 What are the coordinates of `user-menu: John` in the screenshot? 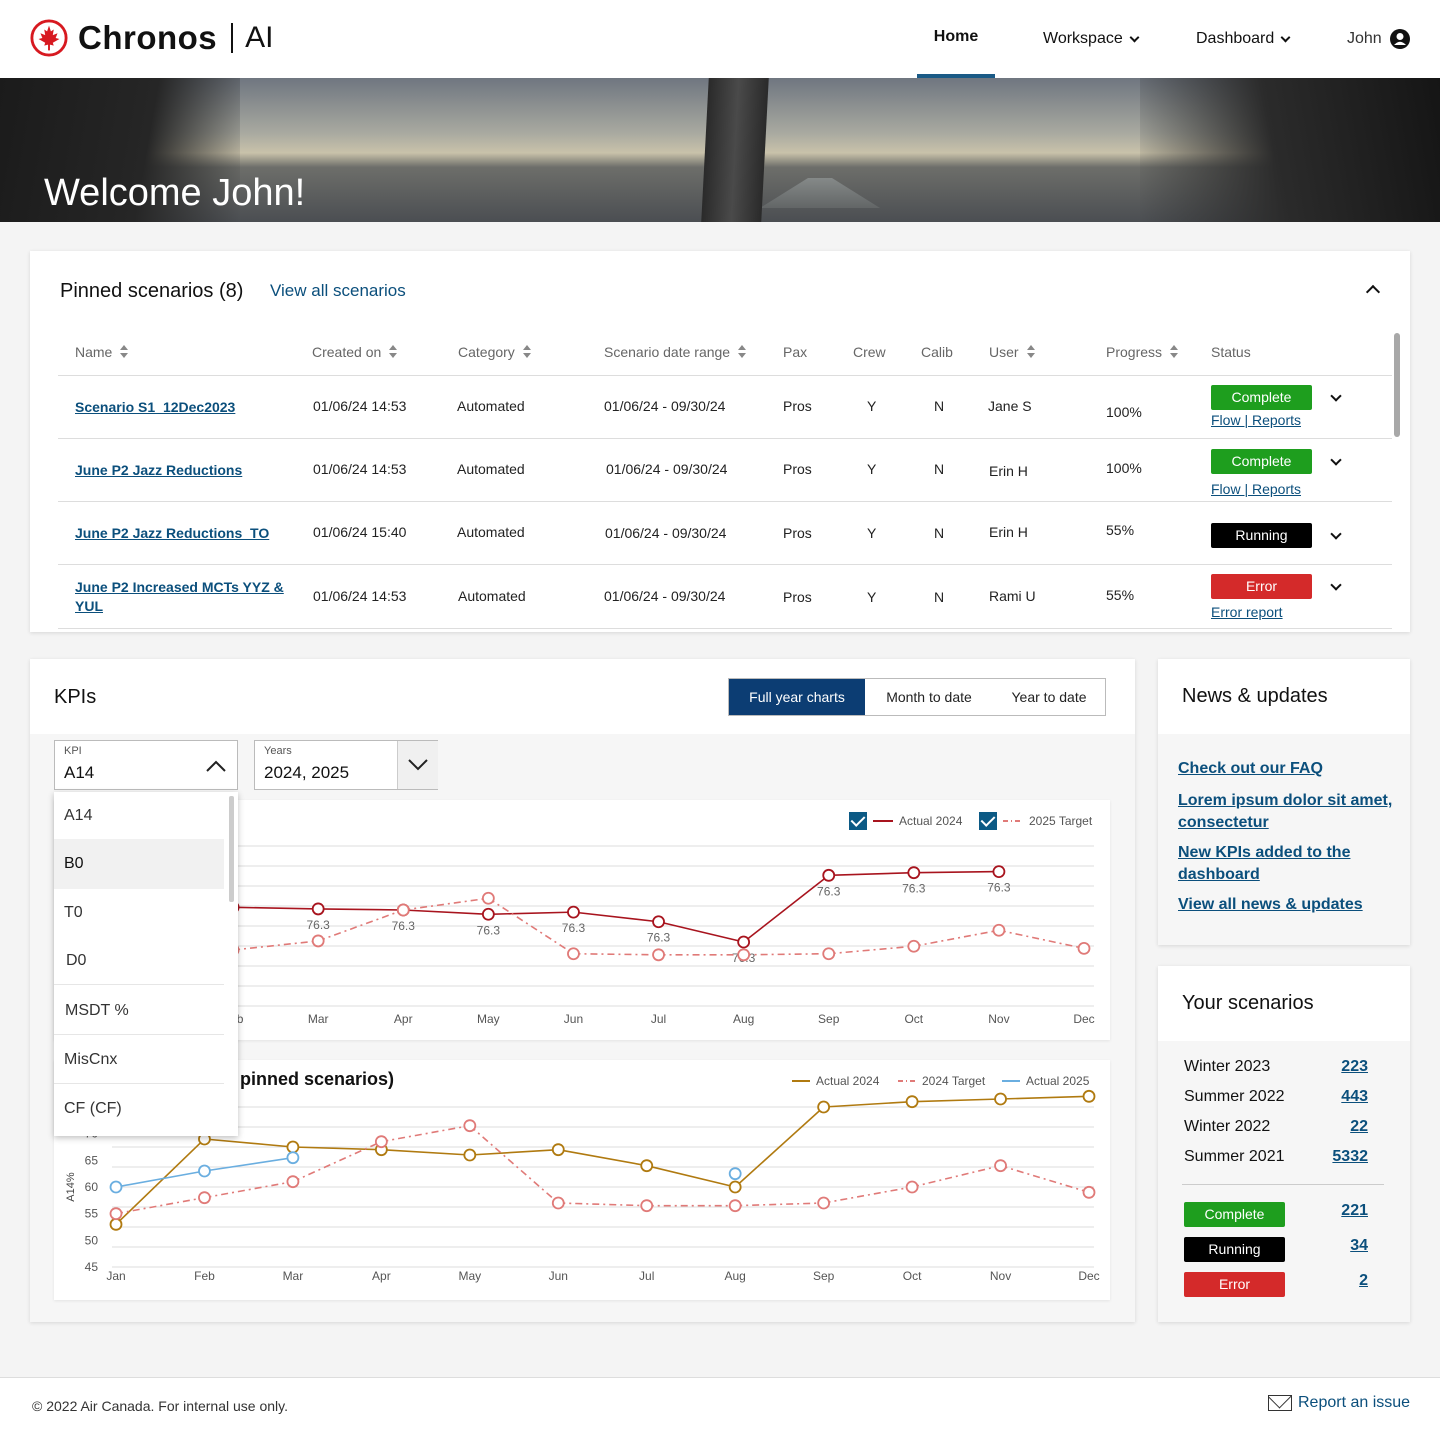 It's located at (1378, 39).